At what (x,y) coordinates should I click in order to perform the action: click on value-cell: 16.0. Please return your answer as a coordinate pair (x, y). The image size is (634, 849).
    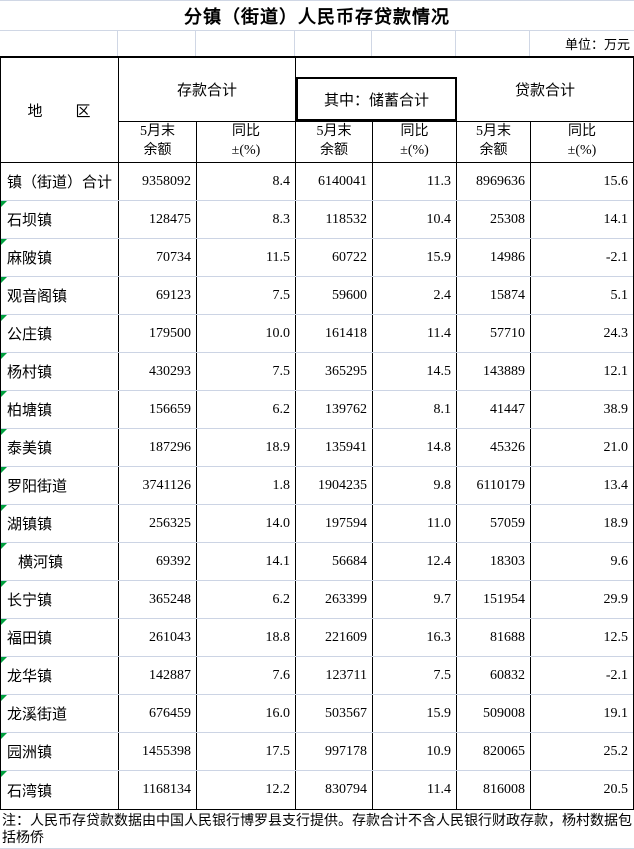
    Looking at the image, I should click on (246, 713).